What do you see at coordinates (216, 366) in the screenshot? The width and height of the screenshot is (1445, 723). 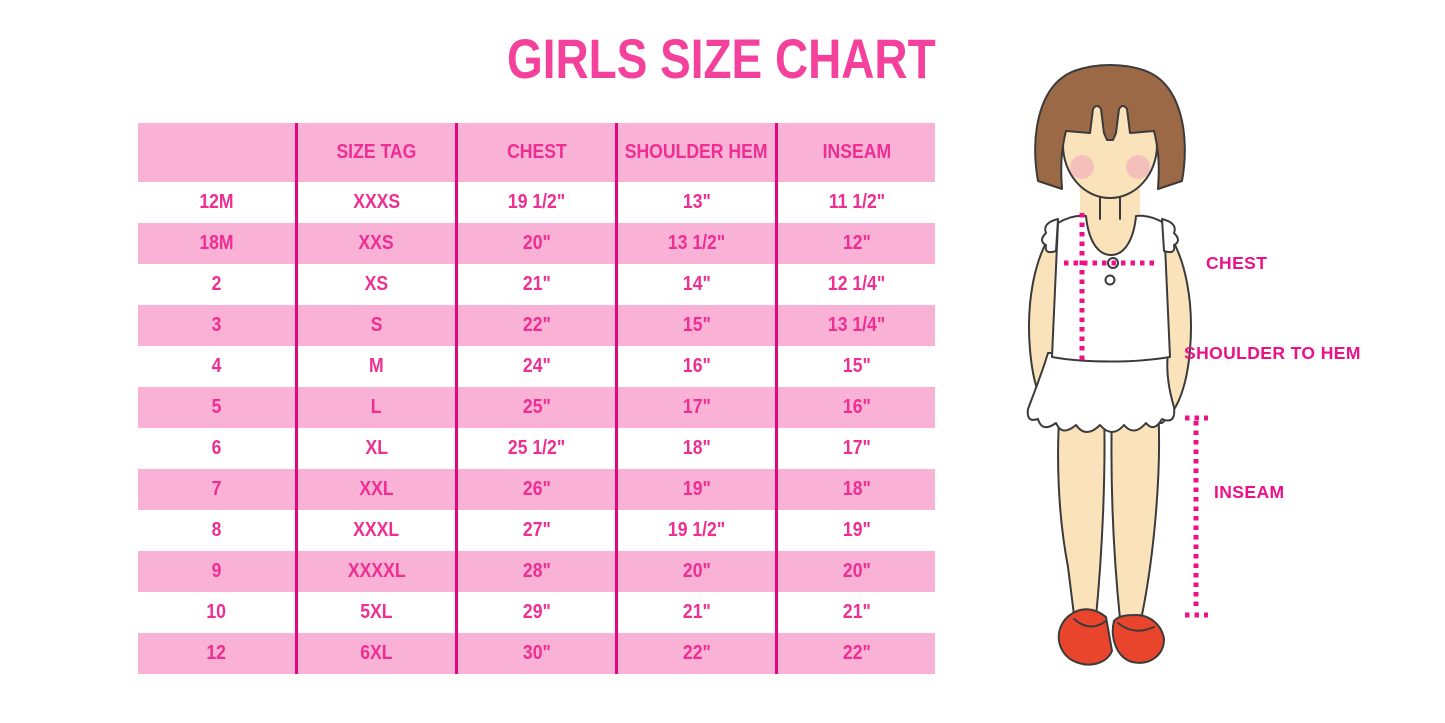 I see `table-cell: 4` at bounding box center [216, 366].